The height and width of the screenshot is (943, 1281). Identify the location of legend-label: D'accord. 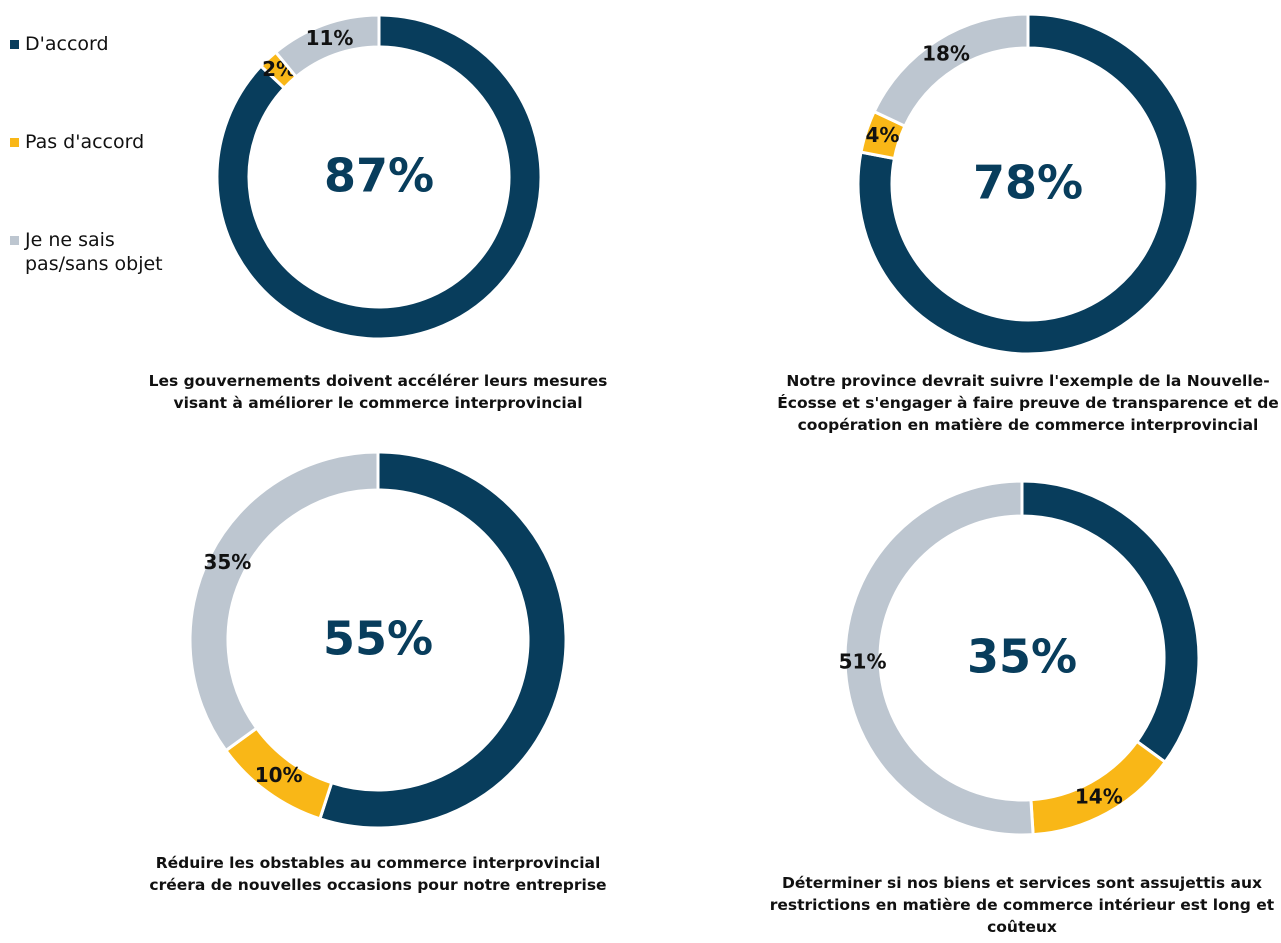
(67, 44).